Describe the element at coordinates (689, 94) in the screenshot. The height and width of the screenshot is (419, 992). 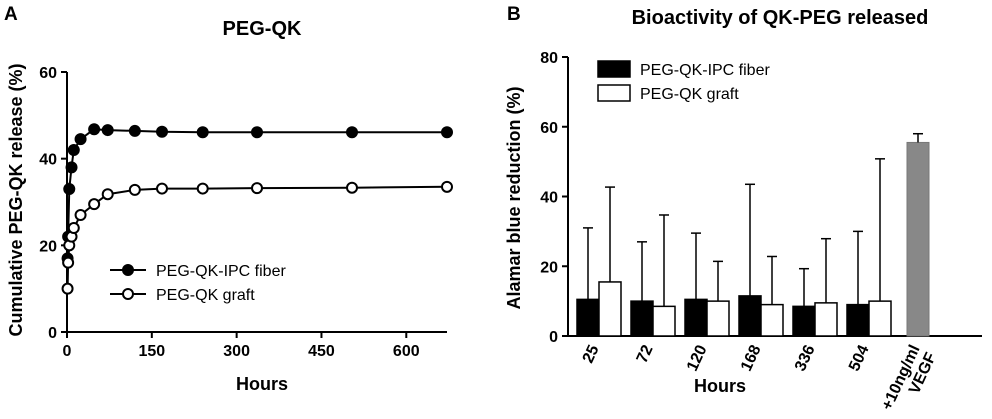
I see `panel-b-legend-label: PEG-QK graft` at that location.